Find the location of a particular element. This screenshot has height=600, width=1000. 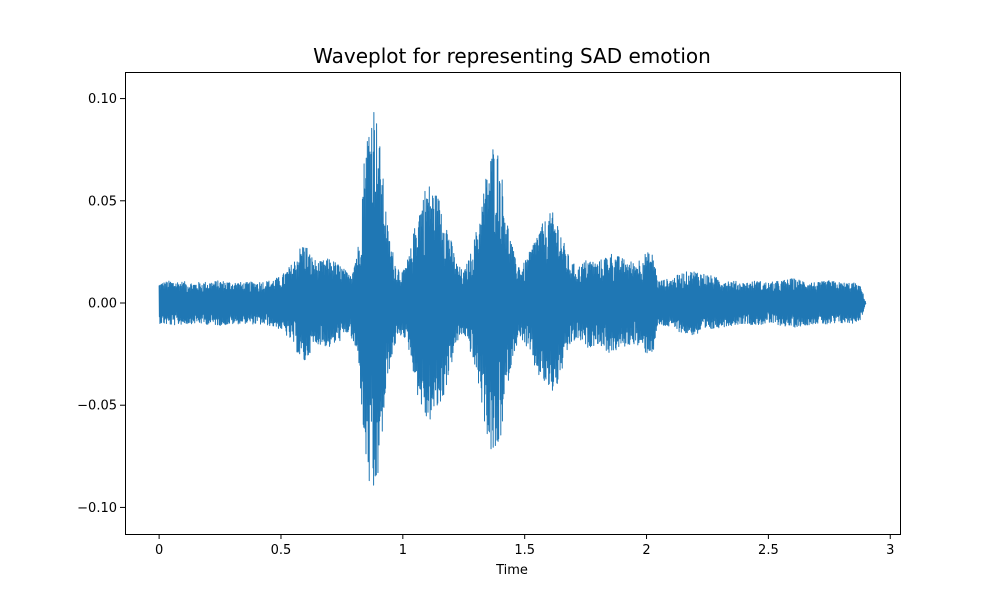

chart-title: Waveplot for representing SAD emotion is located at coordinates (512, 56).